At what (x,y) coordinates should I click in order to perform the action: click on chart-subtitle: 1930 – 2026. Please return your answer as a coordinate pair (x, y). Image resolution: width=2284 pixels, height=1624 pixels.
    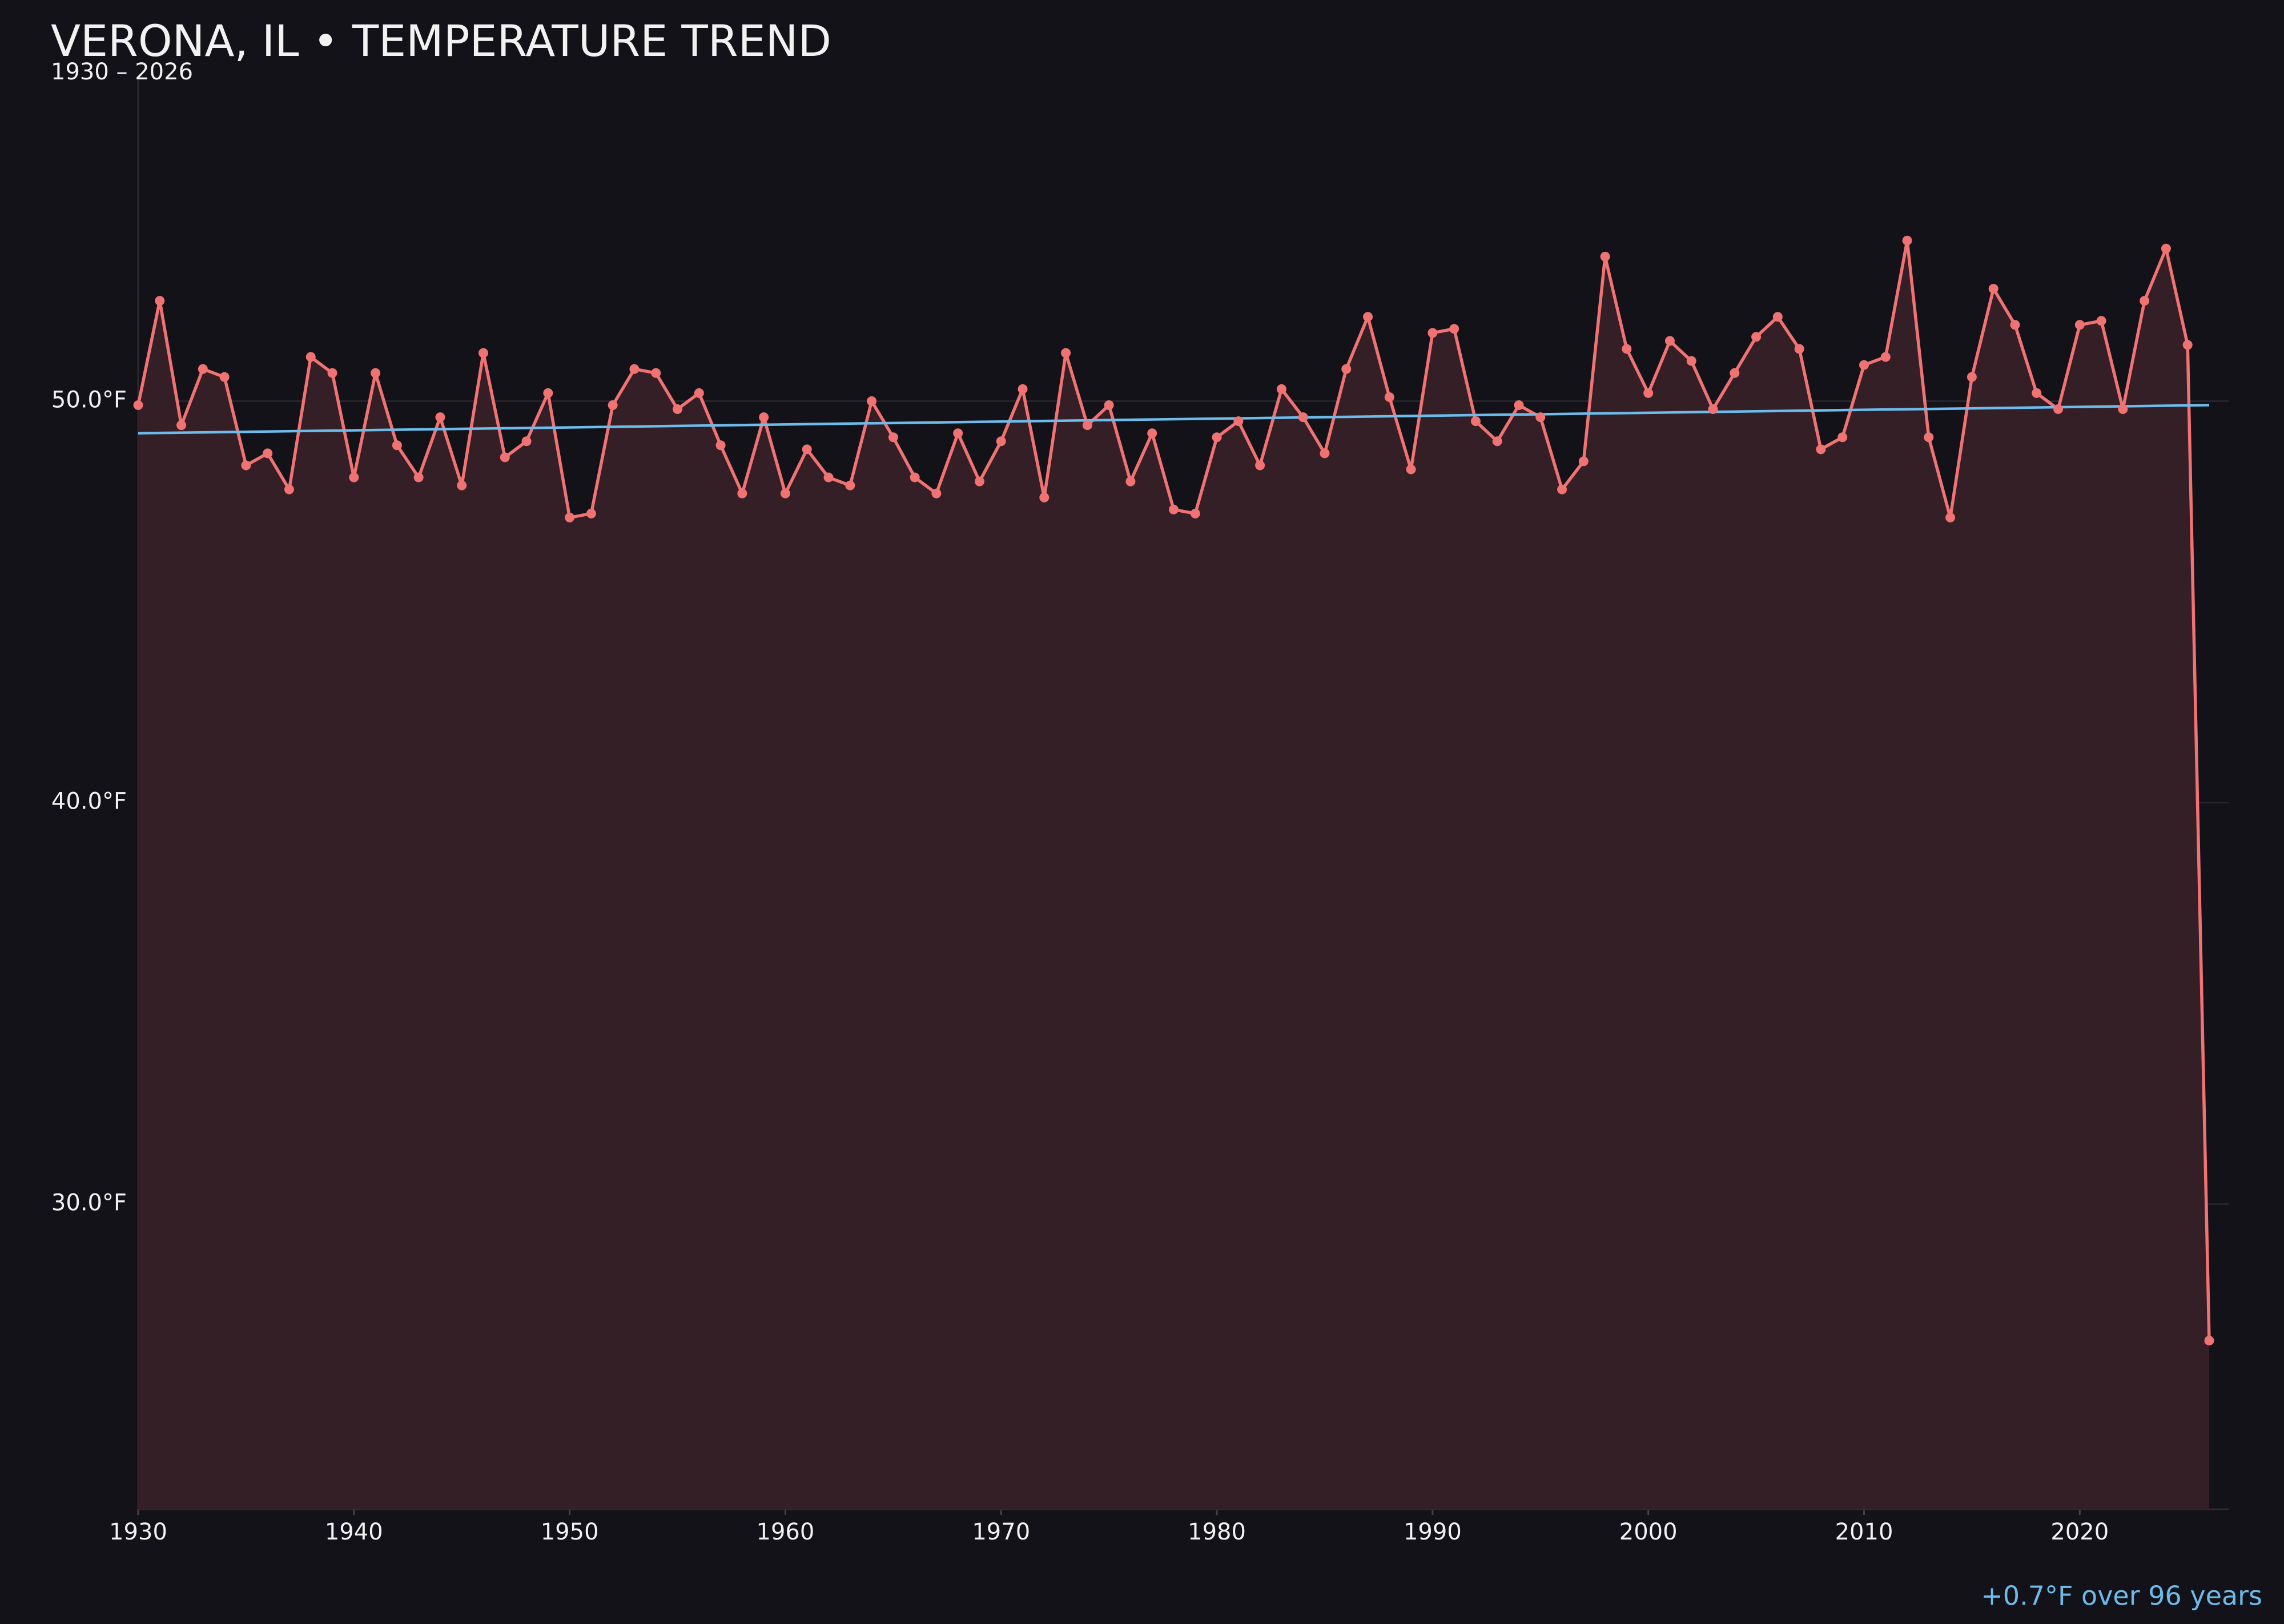
    Looking at the image, I should click on (122, 72).